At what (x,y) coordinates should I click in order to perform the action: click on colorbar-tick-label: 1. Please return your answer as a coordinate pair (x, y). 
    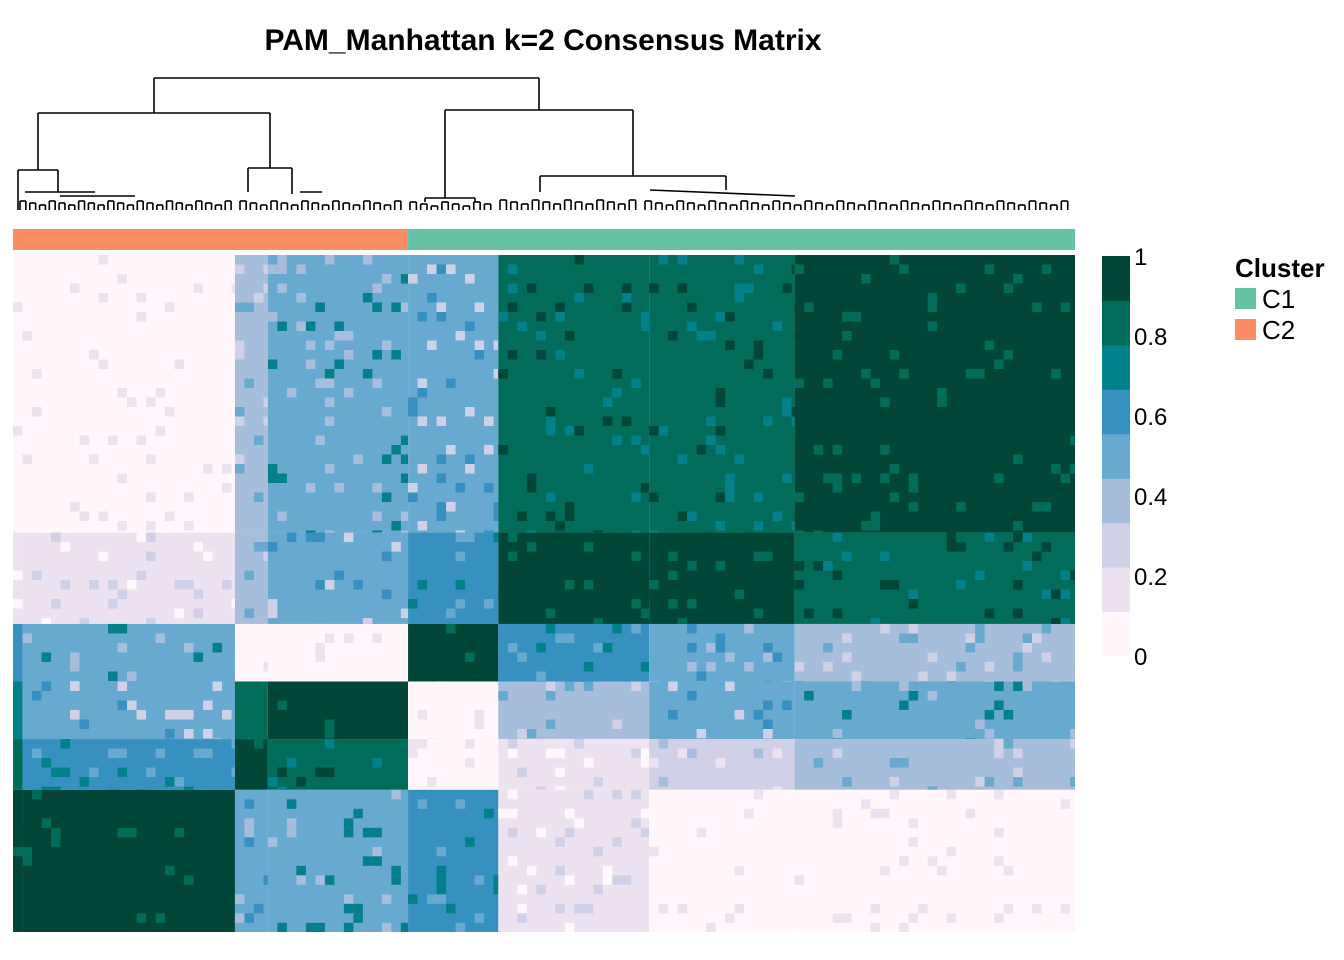
    Looking at the image, I should click on (1140, 257).